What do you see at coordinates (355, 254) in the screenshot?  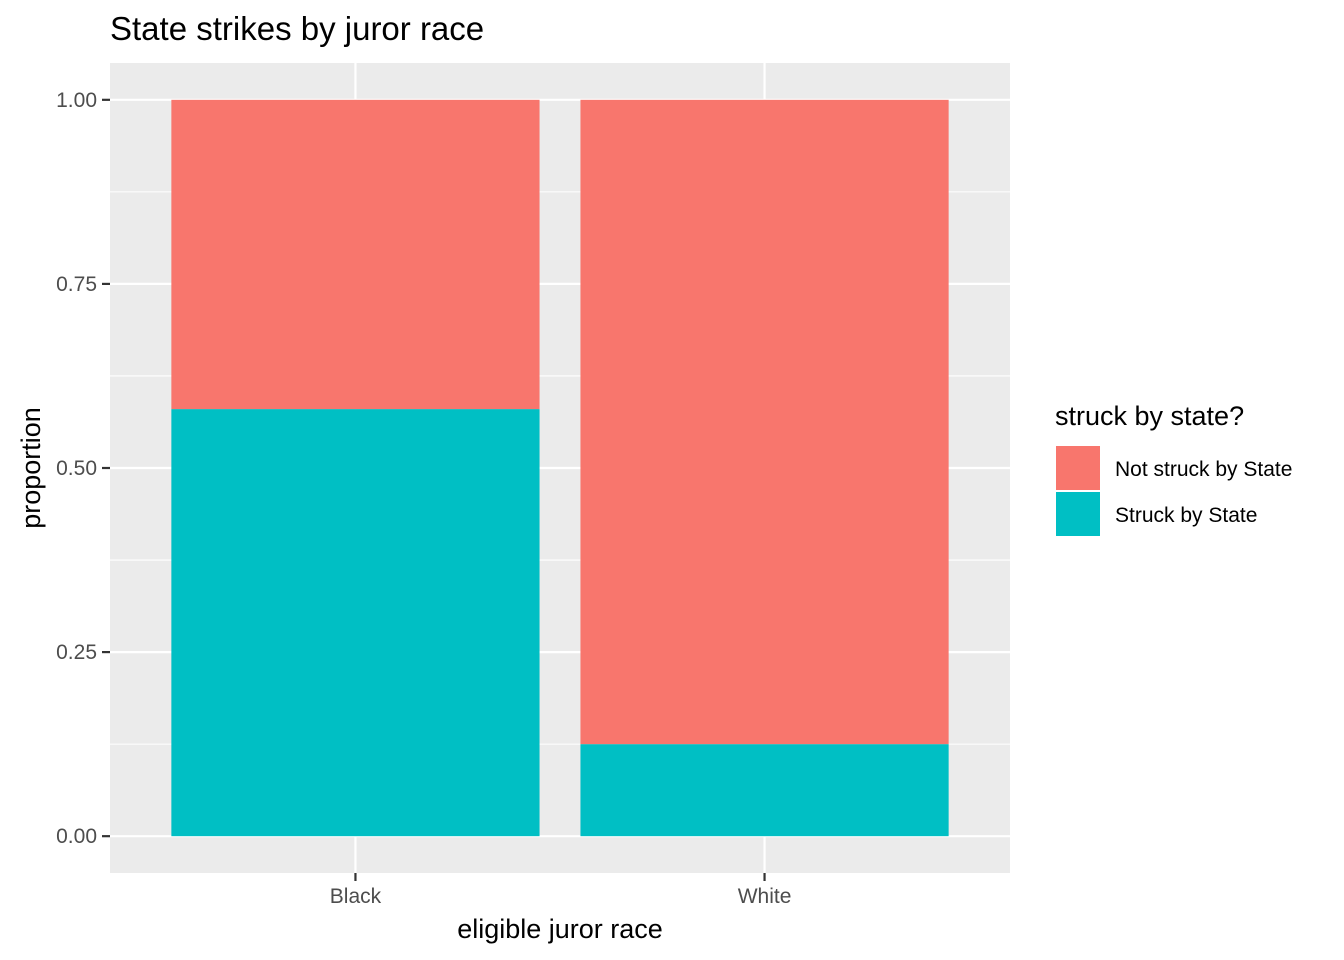 I see `bar-black-not-struck-by-state` at bounding box center [355, 254].